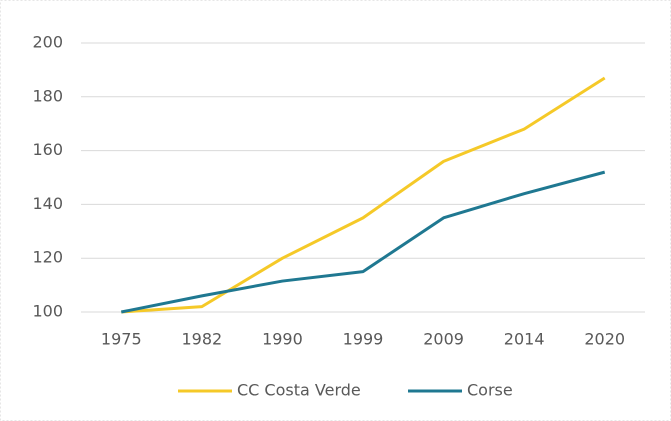  Describe the element at coordinates (47, 95) in the screenshot. I see `y-tick-label: 180` at that location.